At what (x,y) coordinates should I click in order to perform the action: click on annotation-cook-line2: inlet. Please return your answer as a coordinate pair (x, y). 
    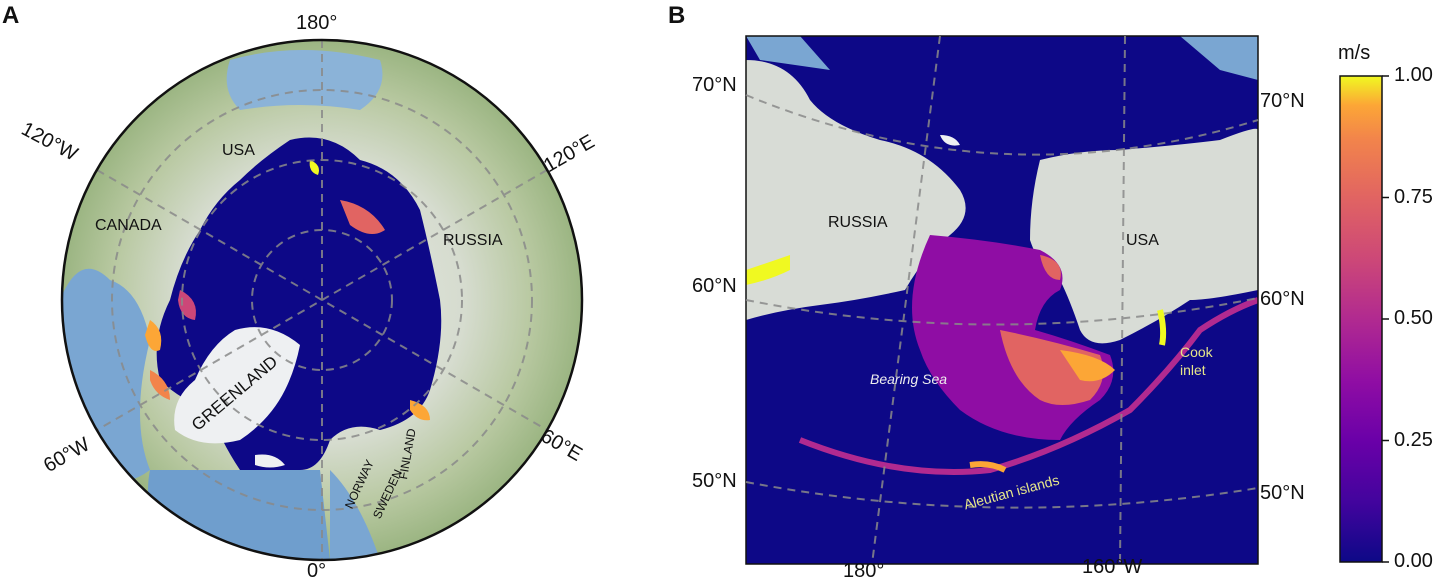
    Looking at the image, I should click on (1193, 370).